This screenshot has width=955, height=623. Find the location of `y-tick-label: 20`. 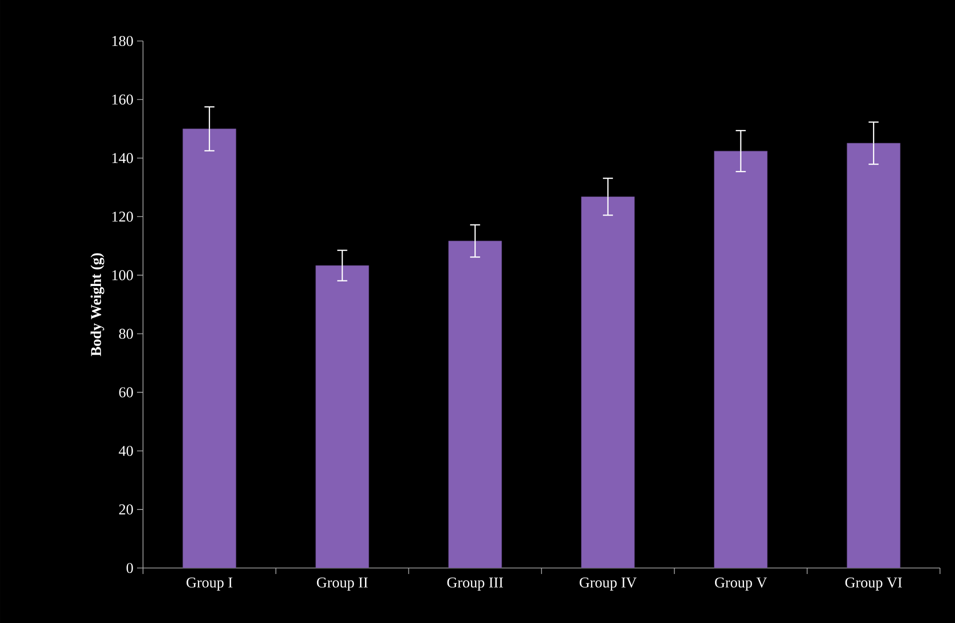

y-tick-label: 20 is located at coordinates (126, 509).